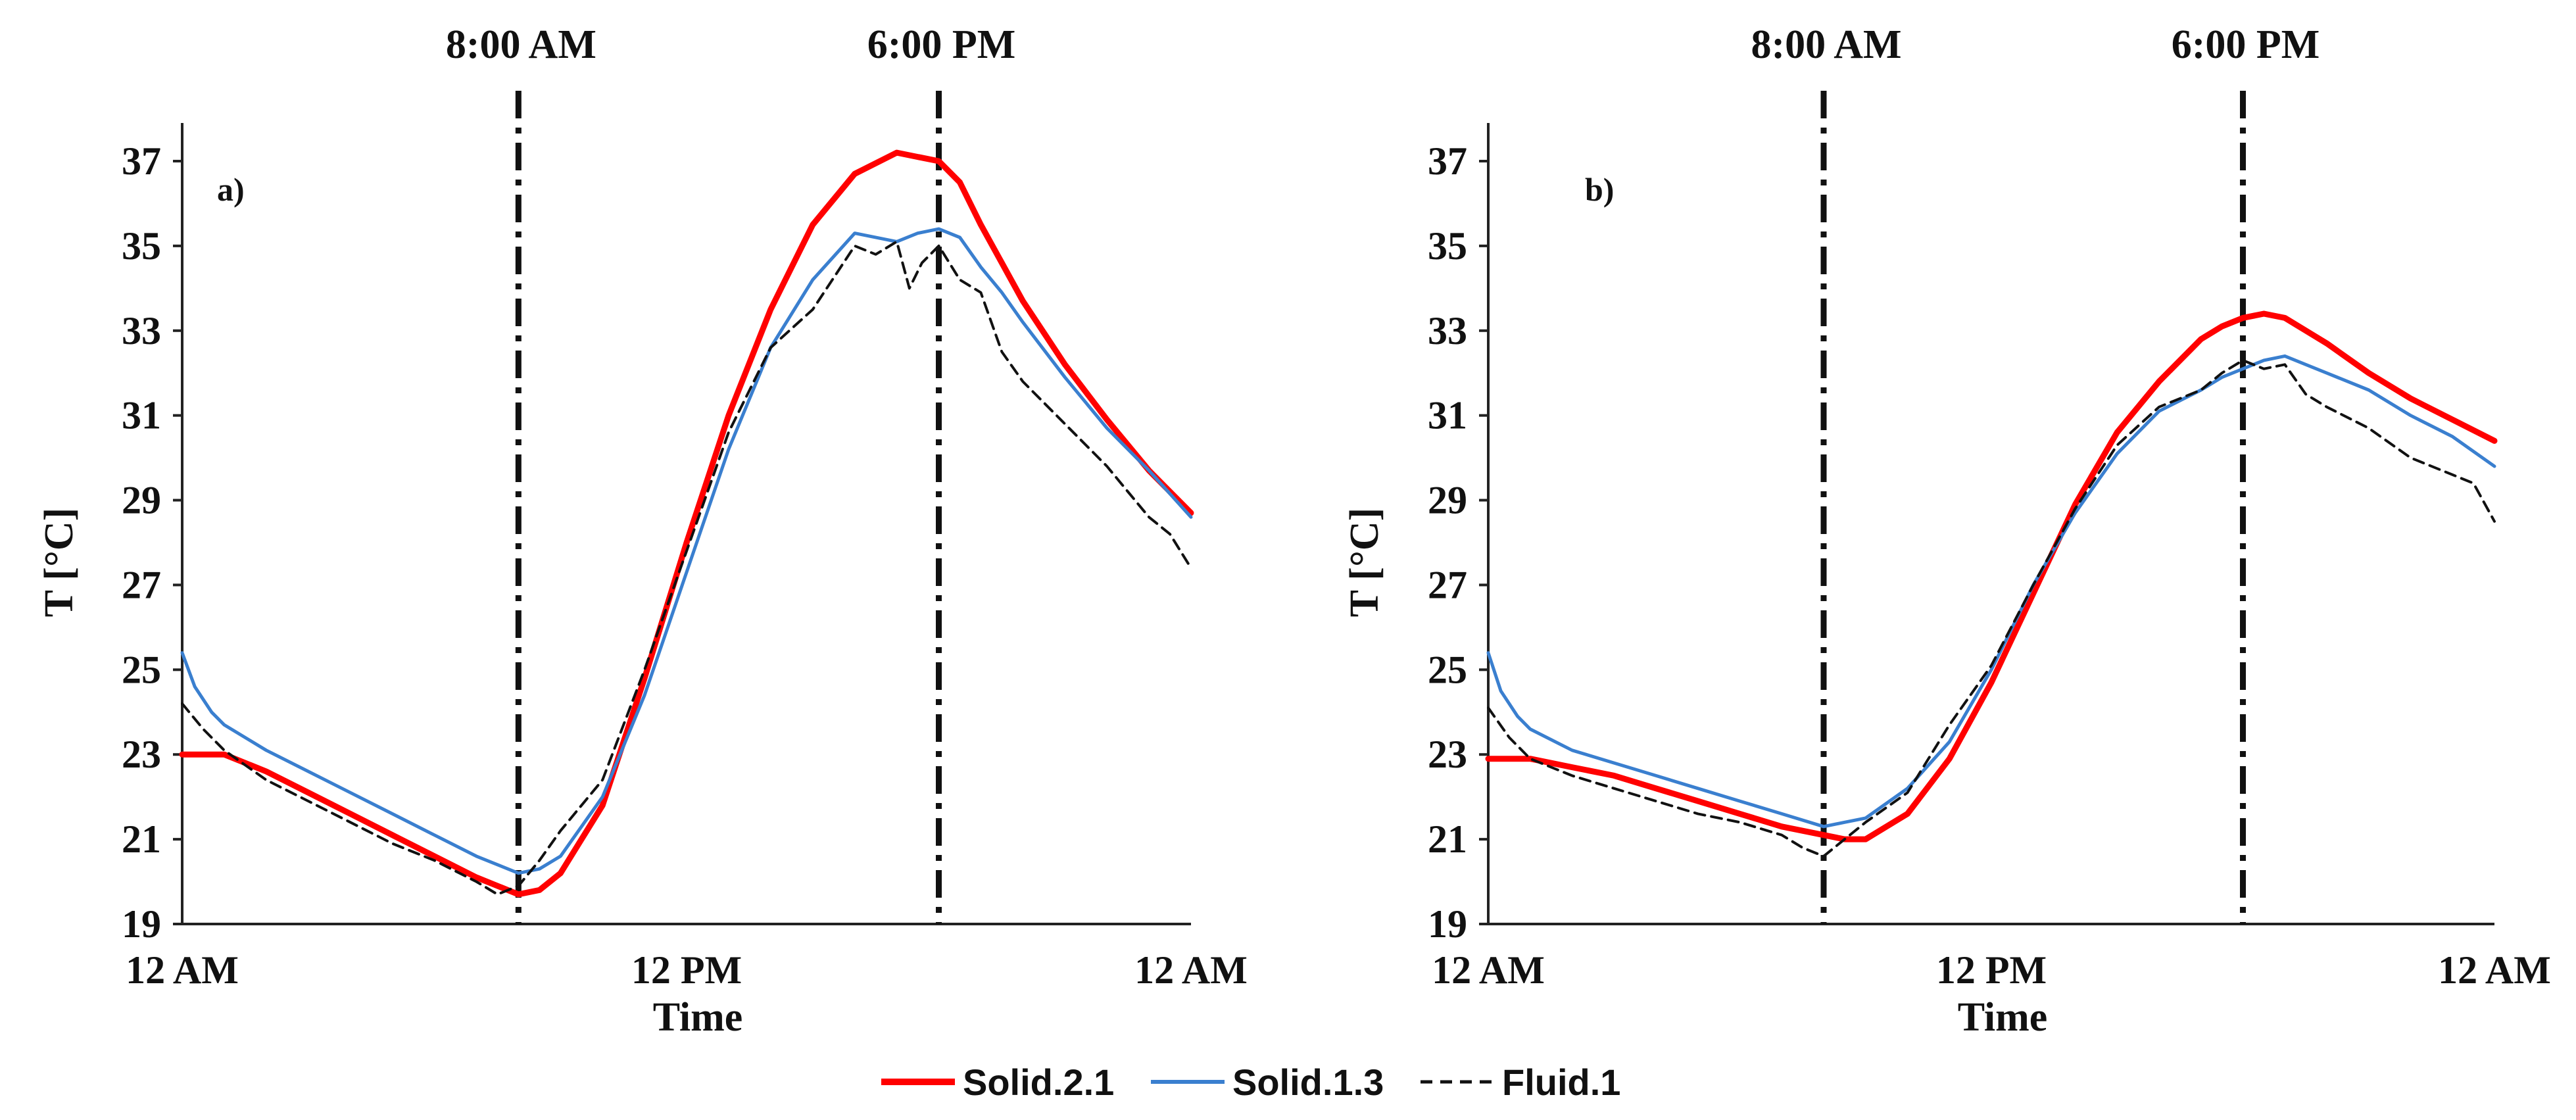  What do you see at coordinates (1038, 1082) in the screenshot?
I see `legend-label: Solid.2.1` at bounding box center [1038, 1082].